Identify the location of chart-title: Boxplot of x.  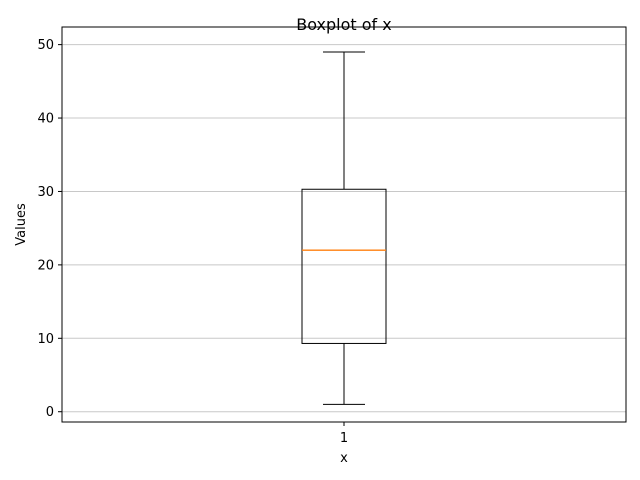
(343, 24).